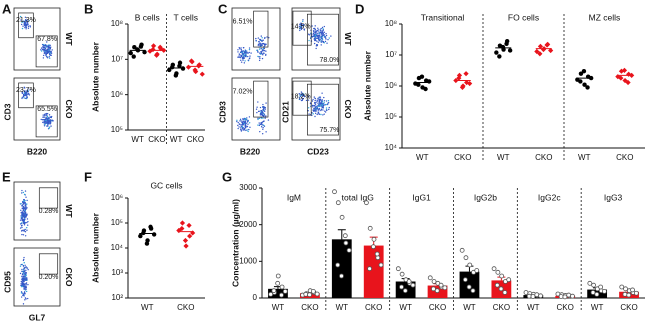 Image resolution: width=650 pixels, height=323 pixels. Describe the element at coordinates (294, 197) in the screenshot. I see `group-title: IgM` at that location.